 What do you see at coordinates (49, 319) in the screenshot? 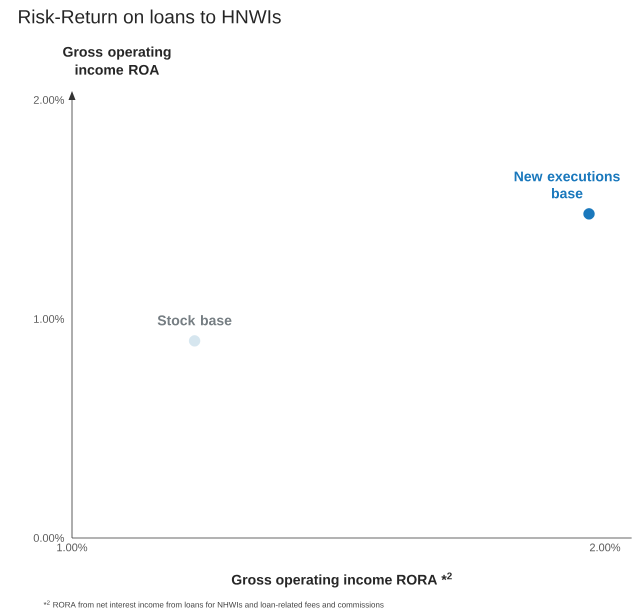
I see `y-tick-label: 1.00%` at bounding box center [49, 319].